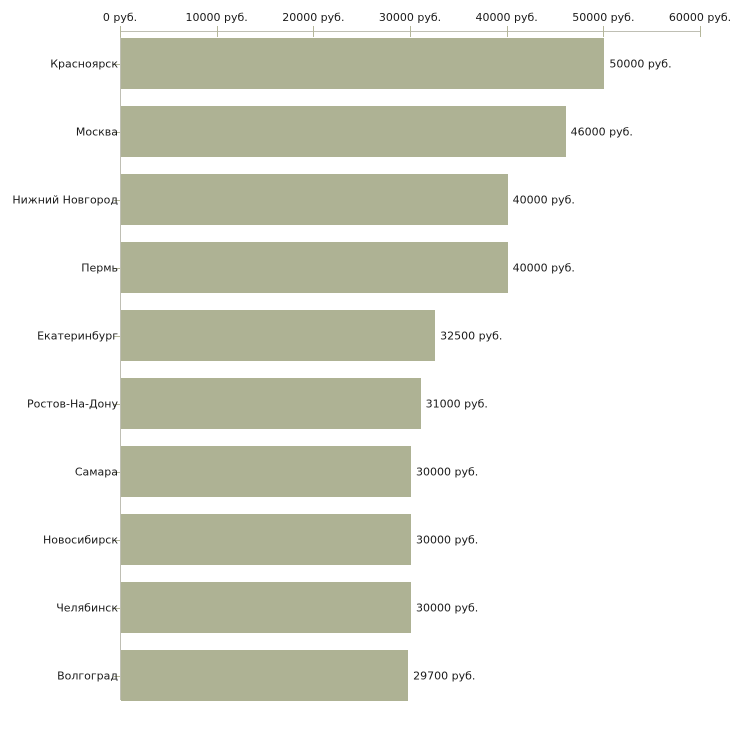 Image resolution: width=730 pixels, height=730 pixels. I want to click on y-axis-category-label: Челябинск, so click(87, 607).